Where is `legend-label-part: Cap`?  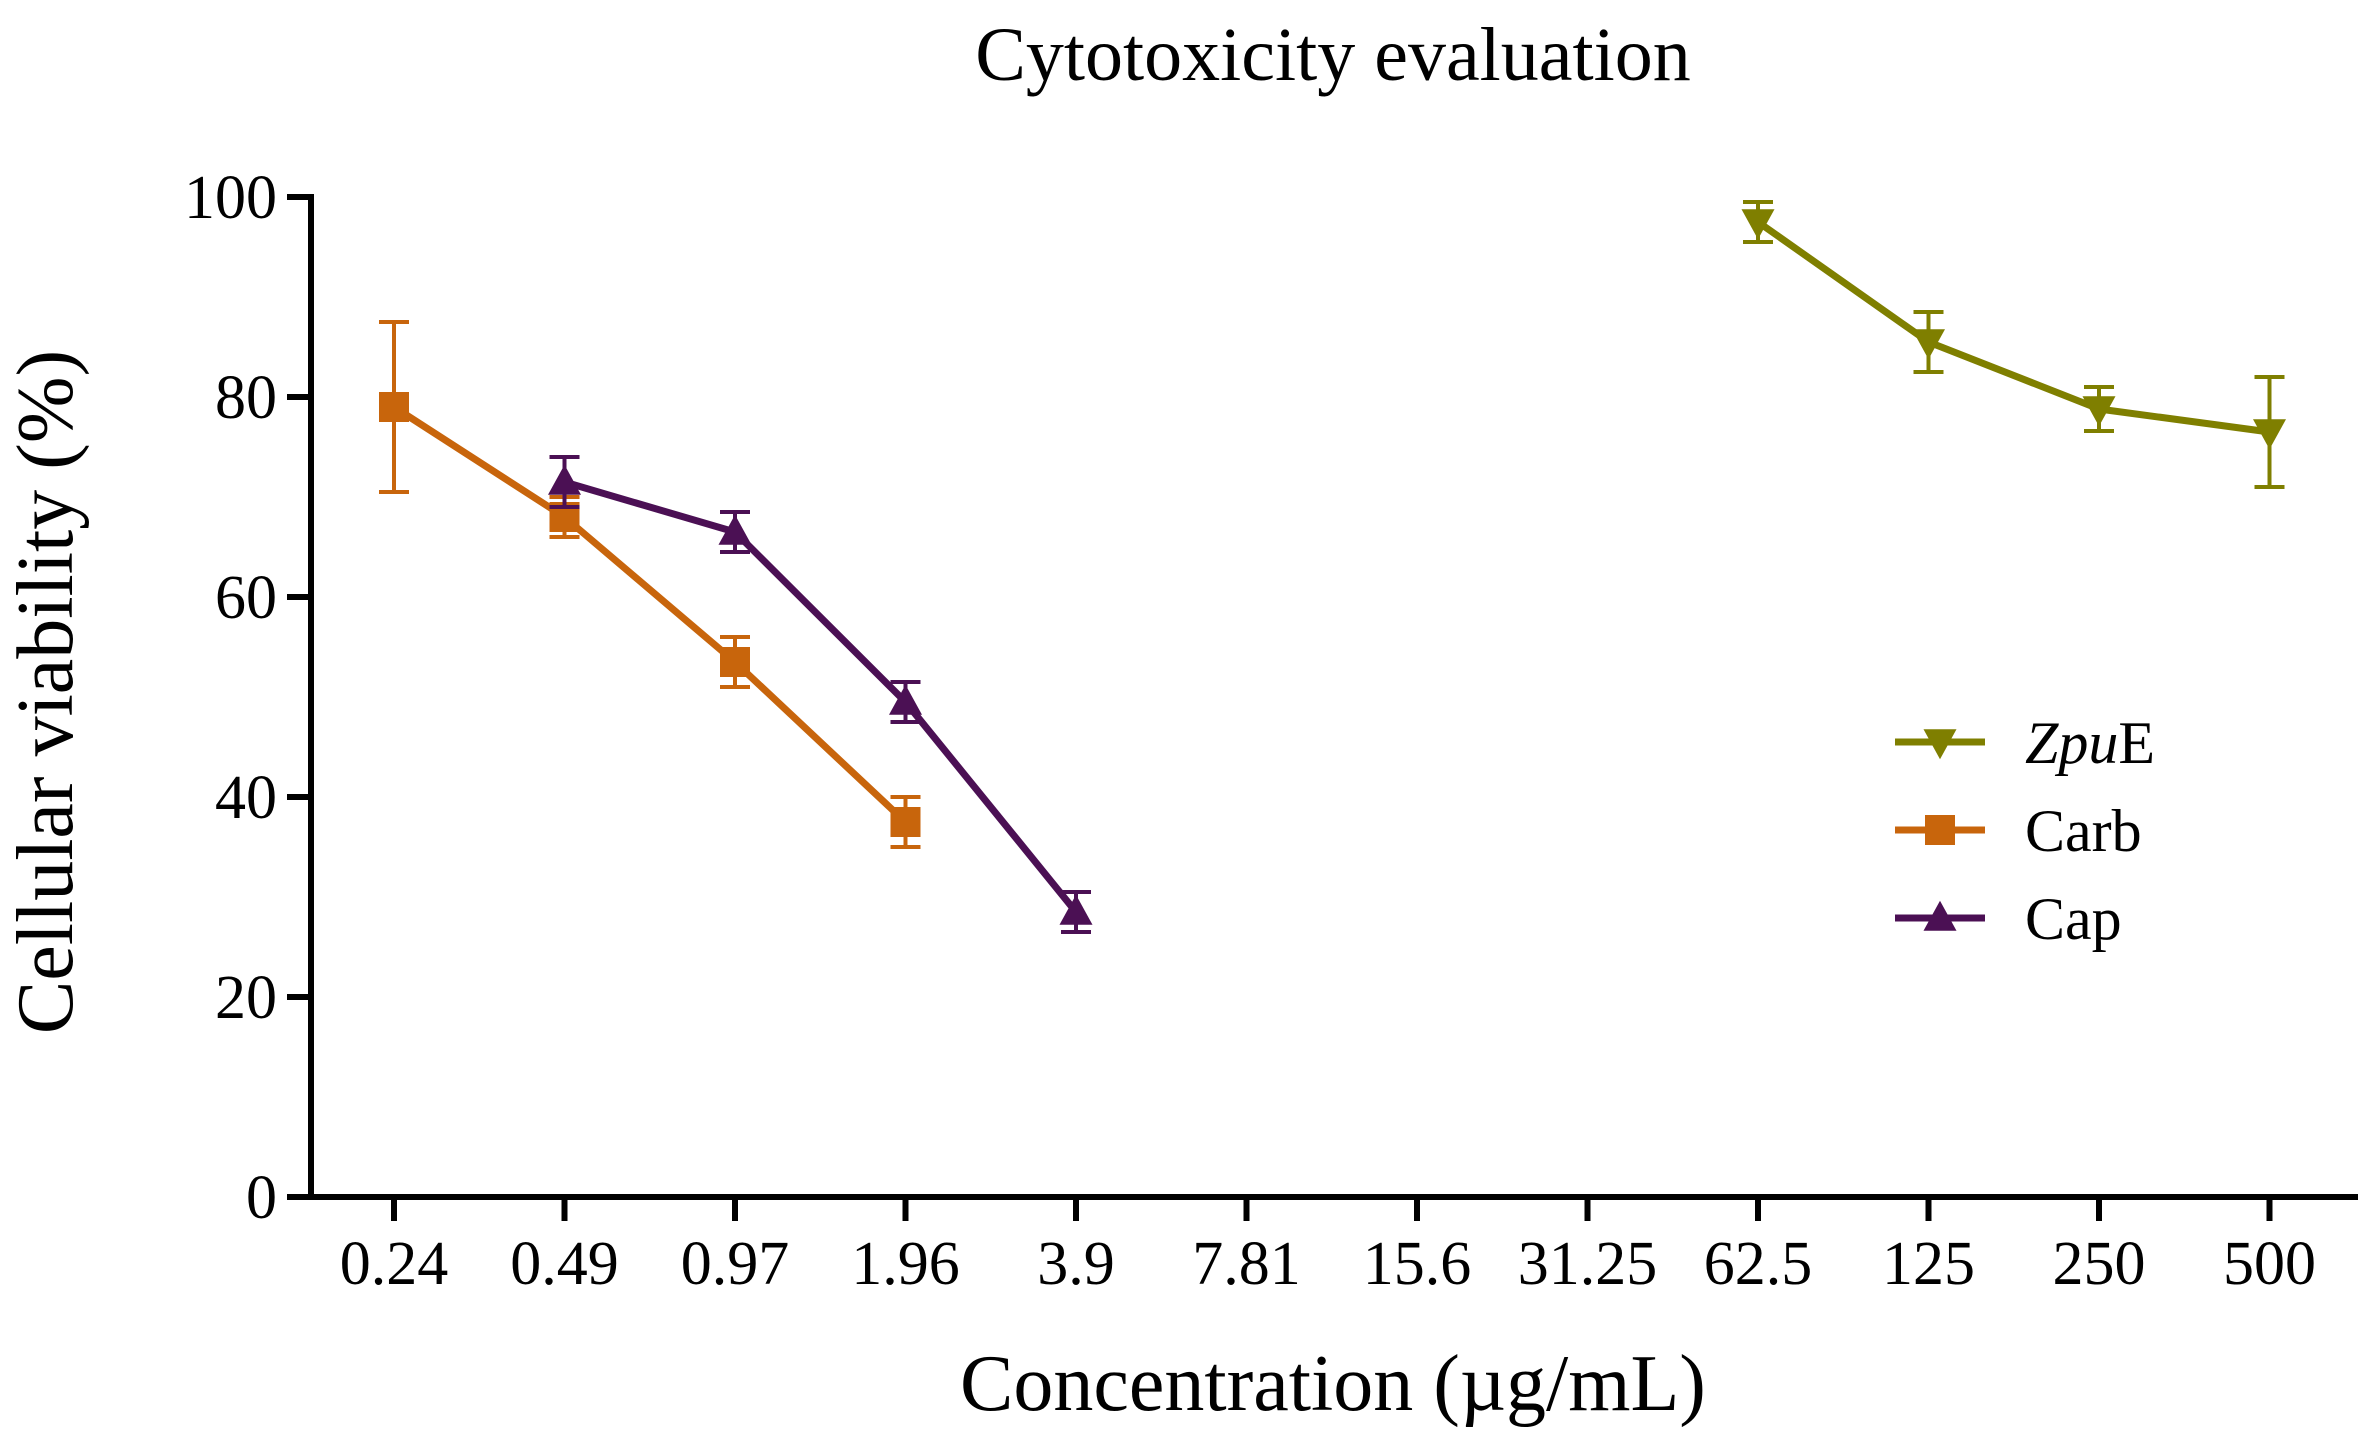
legend-label-part: Cap is located at coordinates (2073, 919).